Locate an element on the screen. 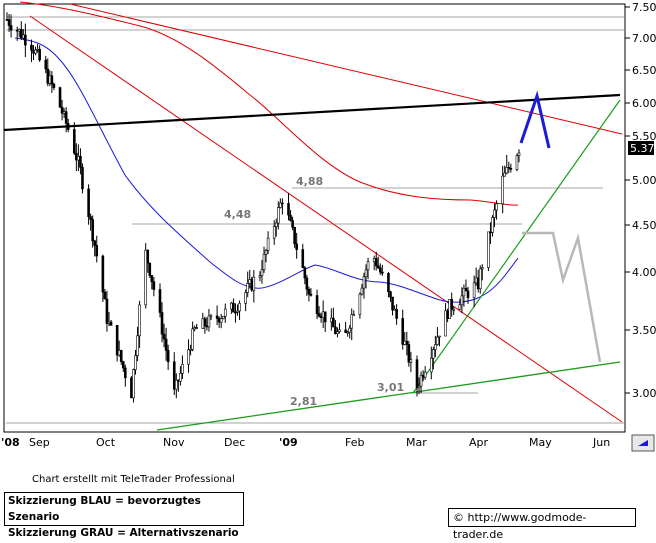  source-url: © http://www.godmode-trader.de is located at coordinates (542, 524).